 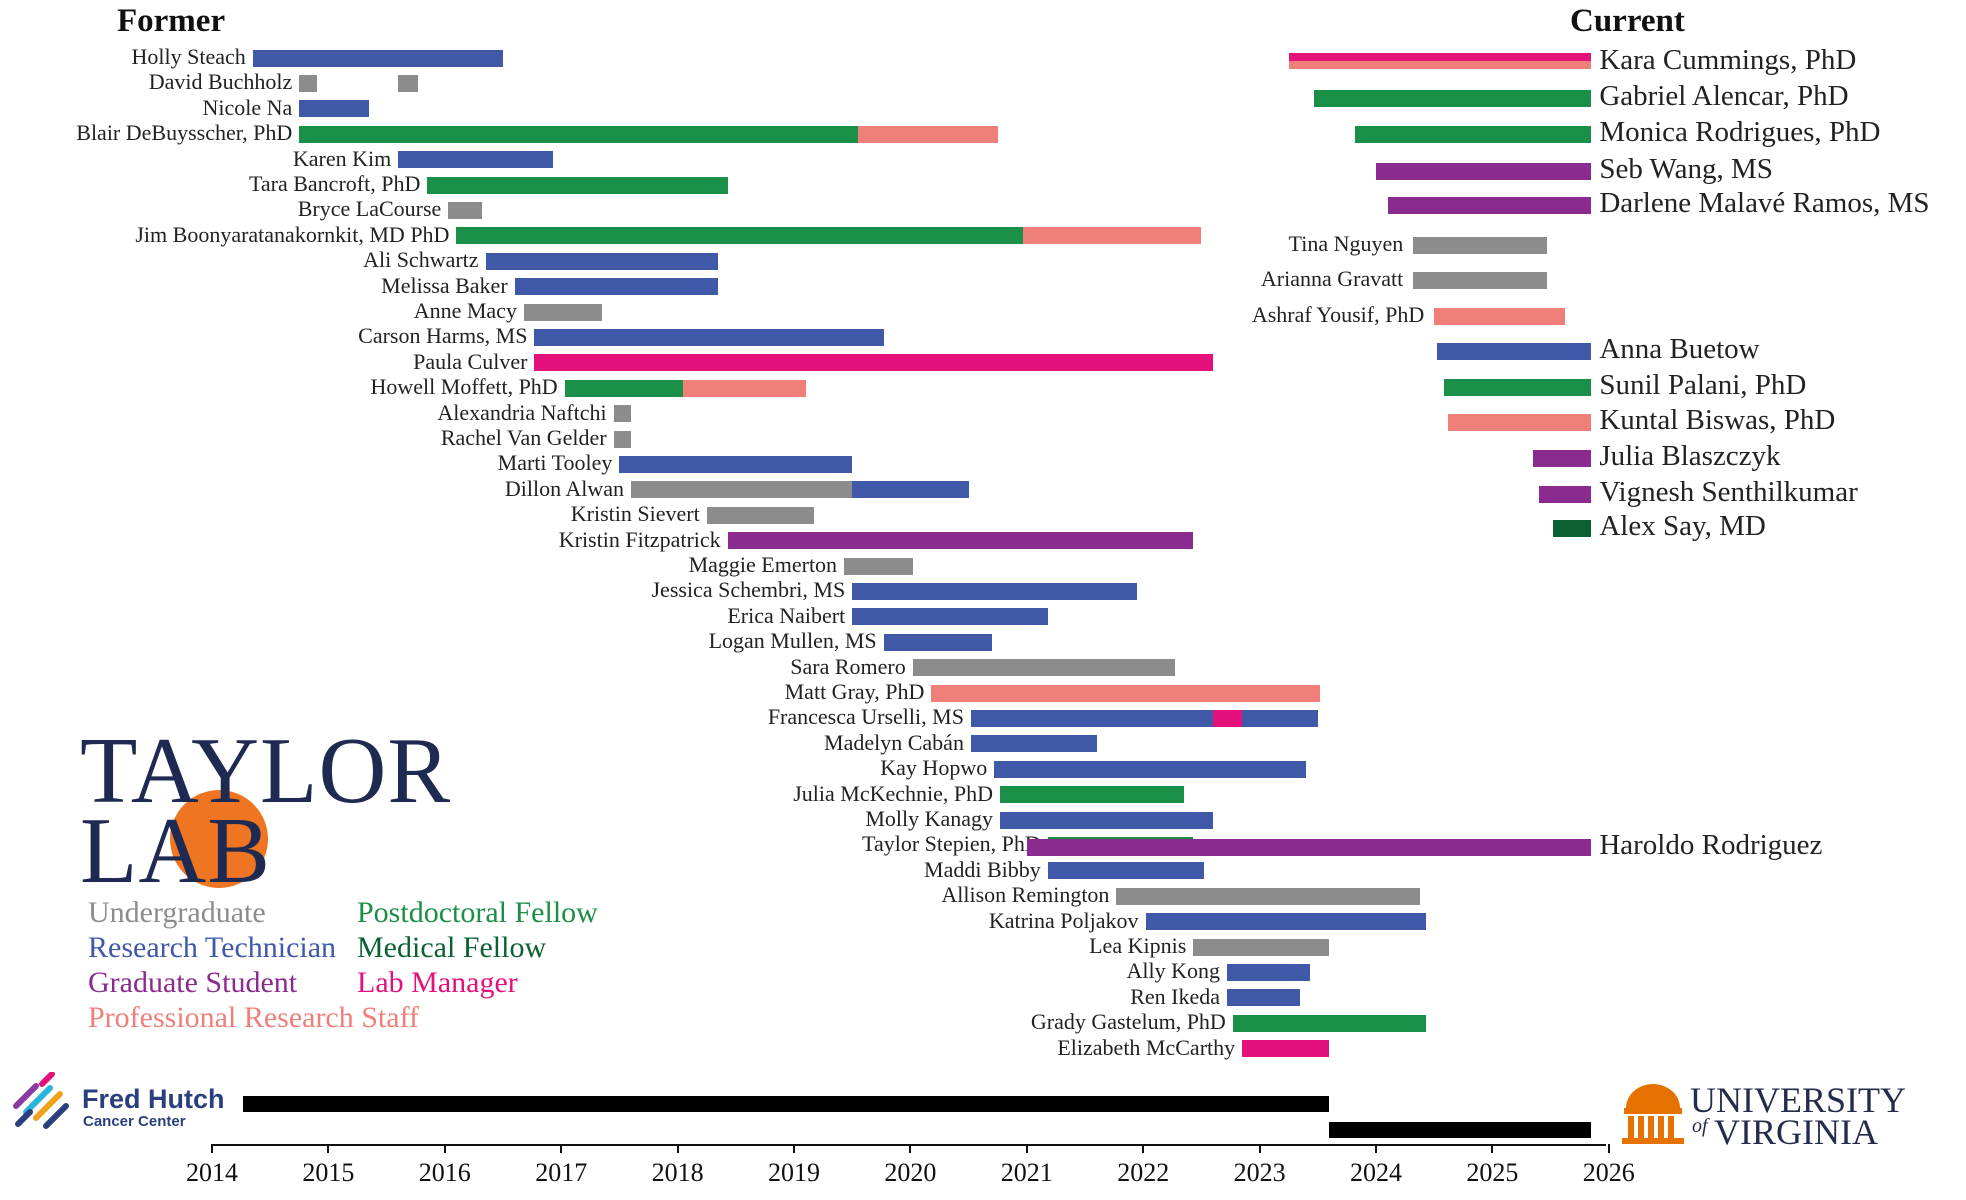 What do you see at coordinates (982, 869) in the screenshot?
I see `former-name-label: Maddi Bibby` at bounding box center [982, 869].